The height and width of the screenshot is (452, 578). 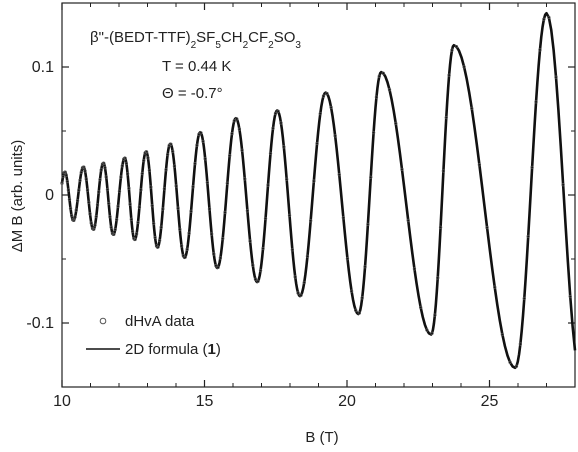 I want to click on x-tick-label: 25, so click(x=490, y=401).